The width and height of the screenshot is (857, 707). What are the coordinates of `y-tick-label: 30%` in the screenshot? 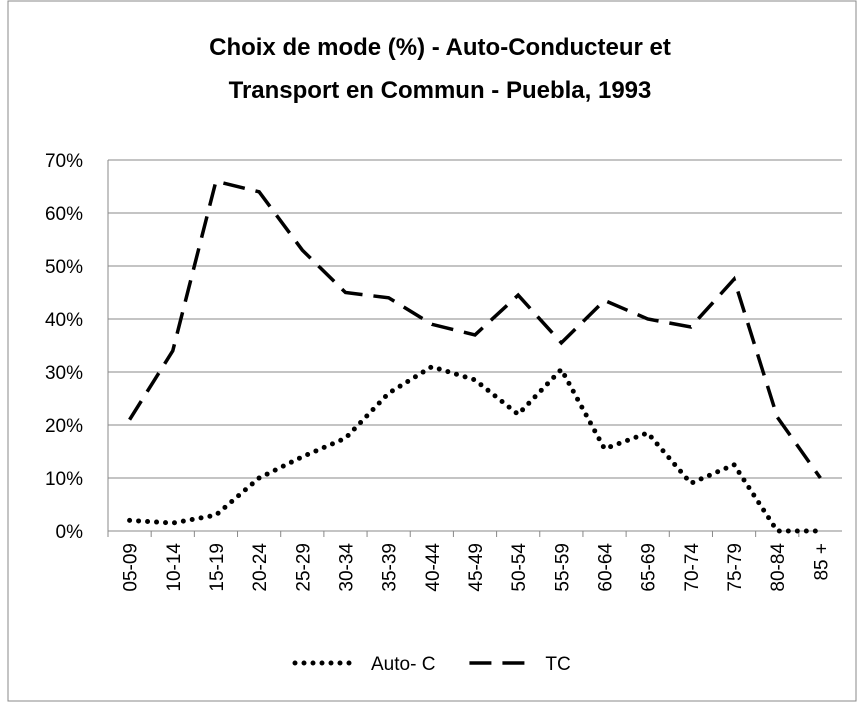 It's located at (64, 373).